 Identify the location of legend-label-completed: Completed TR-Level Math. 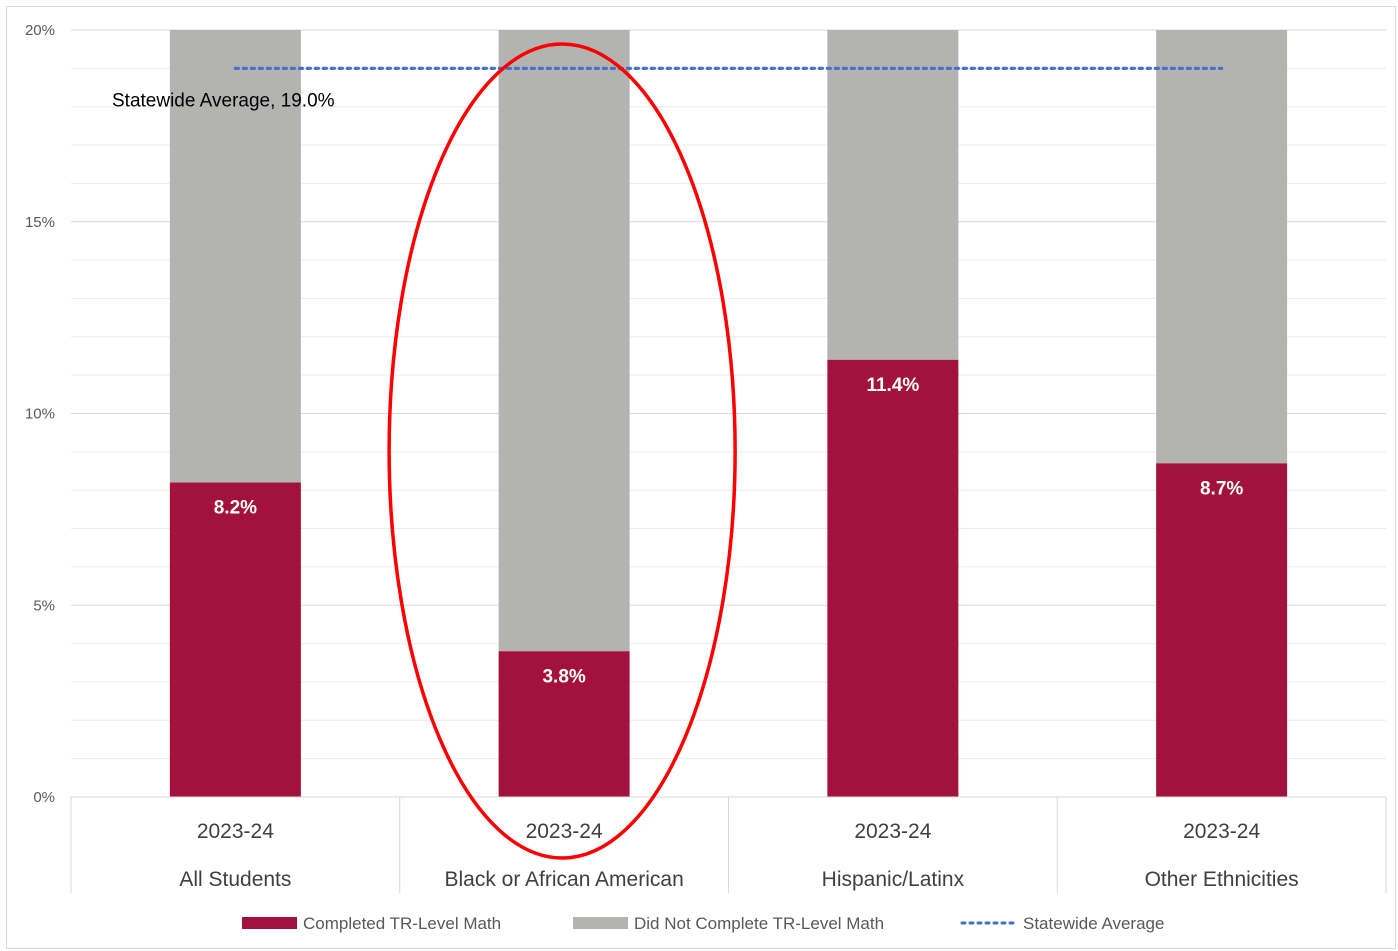
(402, 923).